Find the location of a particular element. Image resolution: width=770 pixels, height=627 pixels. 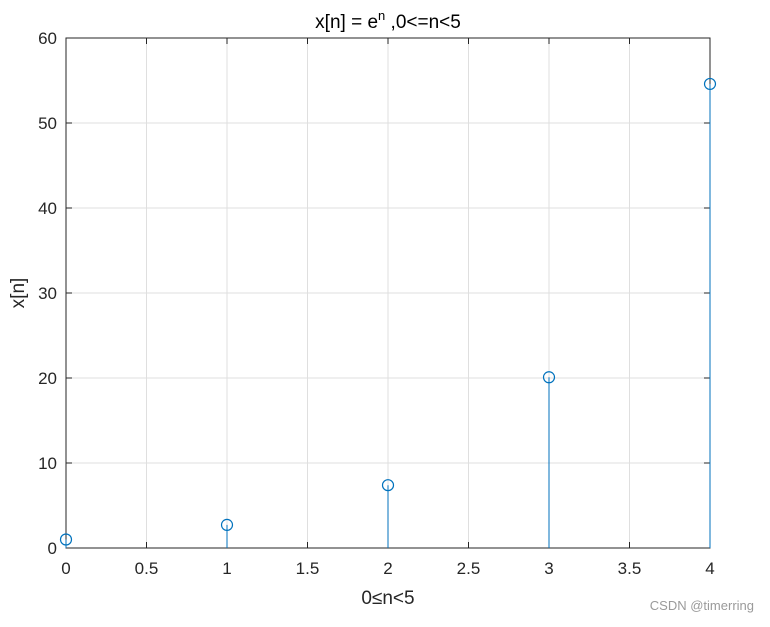

chart-title: x[n] = en ,0<=n<5 is located at coordinates (388, 20).